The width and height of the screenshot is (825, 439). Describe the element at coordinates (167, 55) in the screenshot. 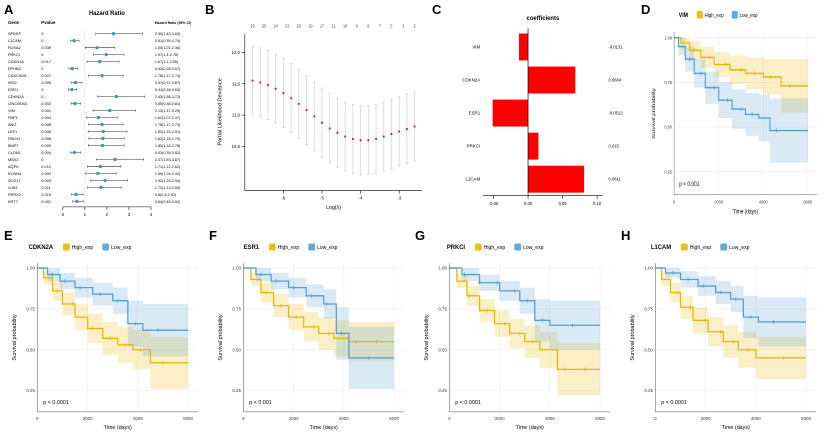

I see `svg-text: 1.97(1.4-2.78)` at that location.